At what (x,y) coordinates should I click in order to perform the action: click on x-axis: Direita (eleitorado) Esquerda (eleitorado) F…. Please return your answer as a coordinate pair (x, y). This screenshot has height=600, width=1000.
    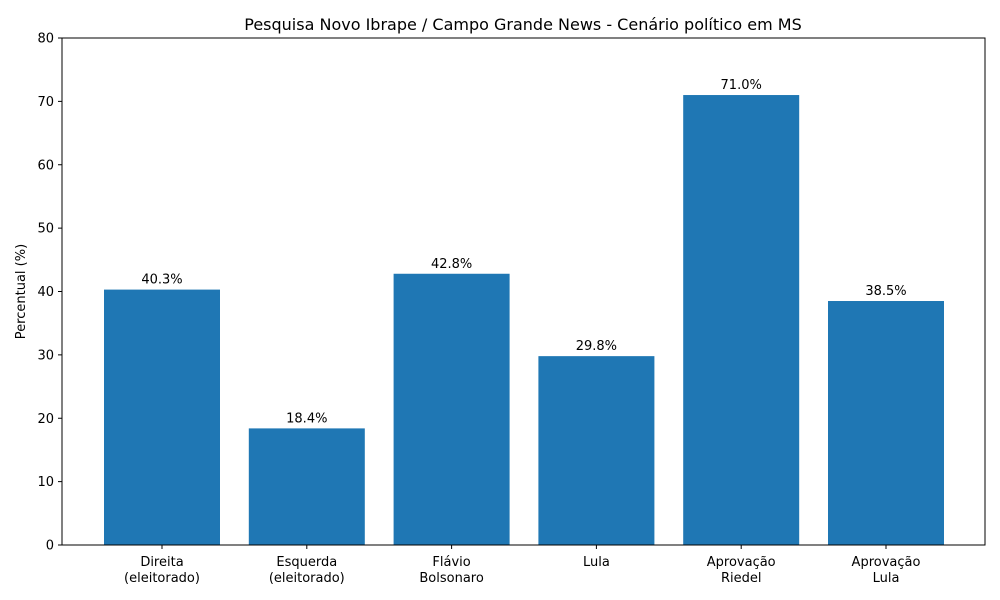
    Looking at the image, I should click on (522, 565).